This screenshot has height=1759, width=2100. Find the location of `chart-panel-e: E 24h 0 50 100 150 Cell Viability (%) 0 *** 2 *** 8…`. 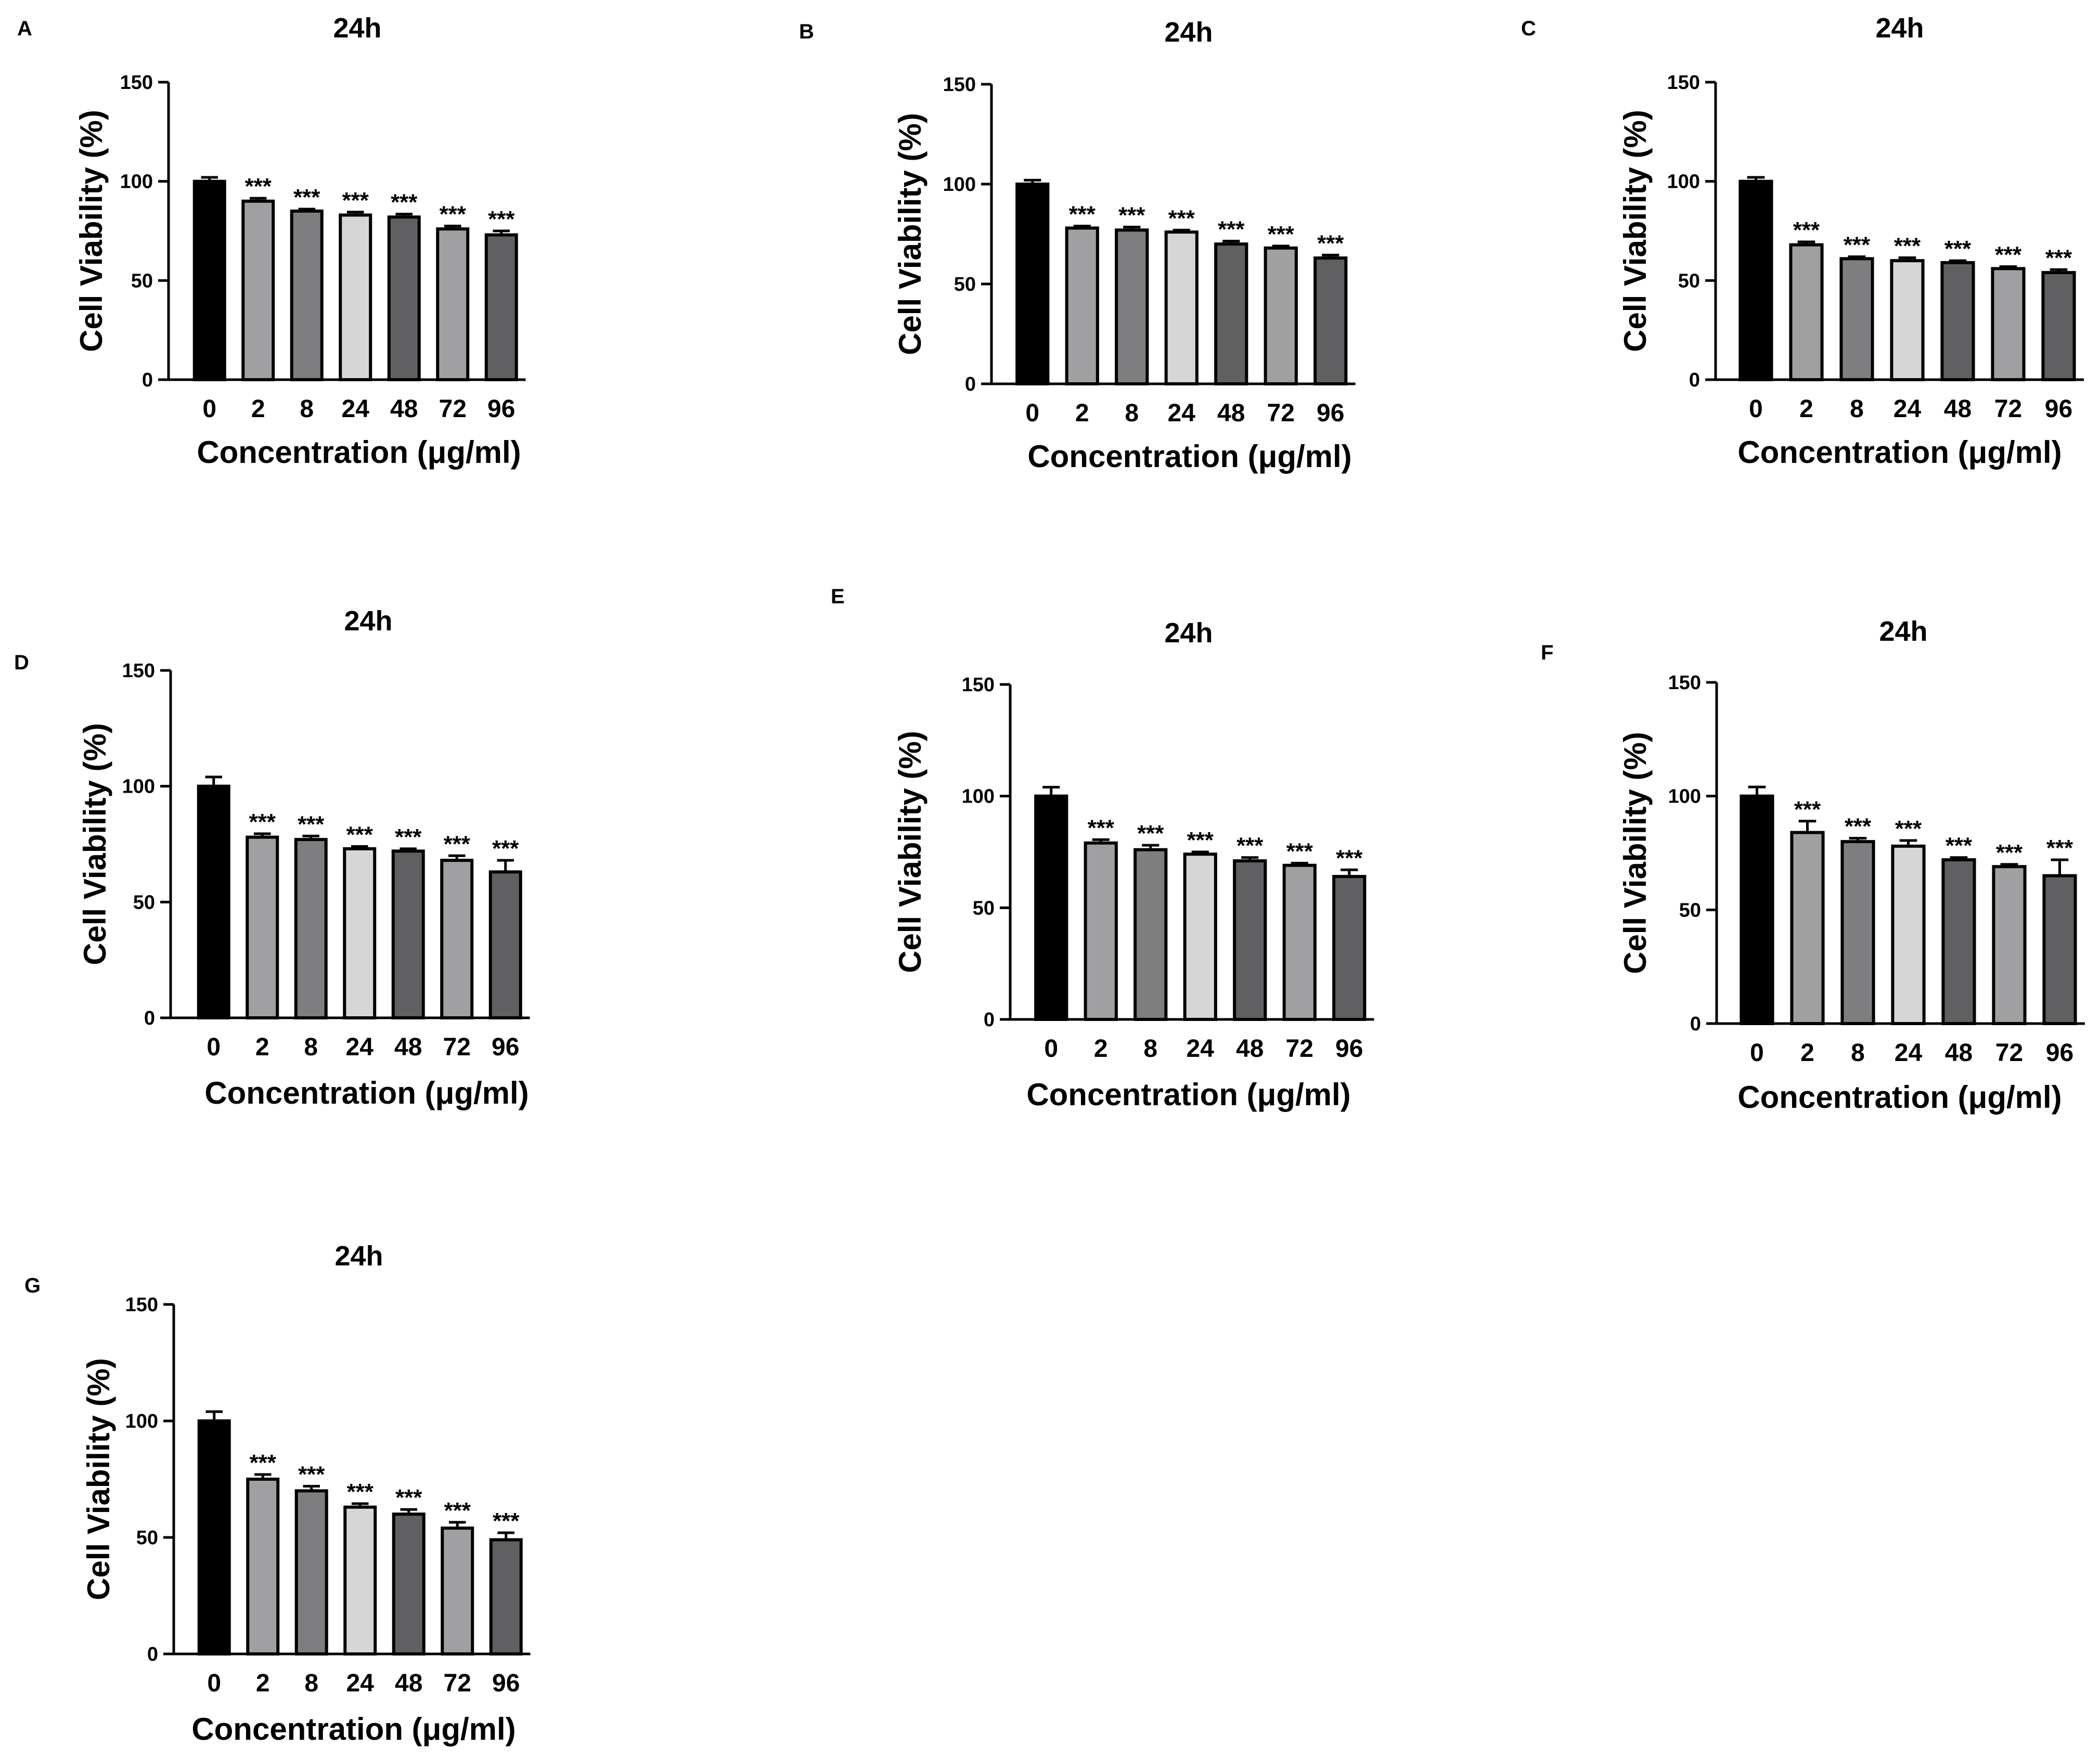

chart-panel-e: E 24h 0 50 100 150 Cell Viability (%) 0 *** 2 *** 8… is located at coordinates (1102, 848).